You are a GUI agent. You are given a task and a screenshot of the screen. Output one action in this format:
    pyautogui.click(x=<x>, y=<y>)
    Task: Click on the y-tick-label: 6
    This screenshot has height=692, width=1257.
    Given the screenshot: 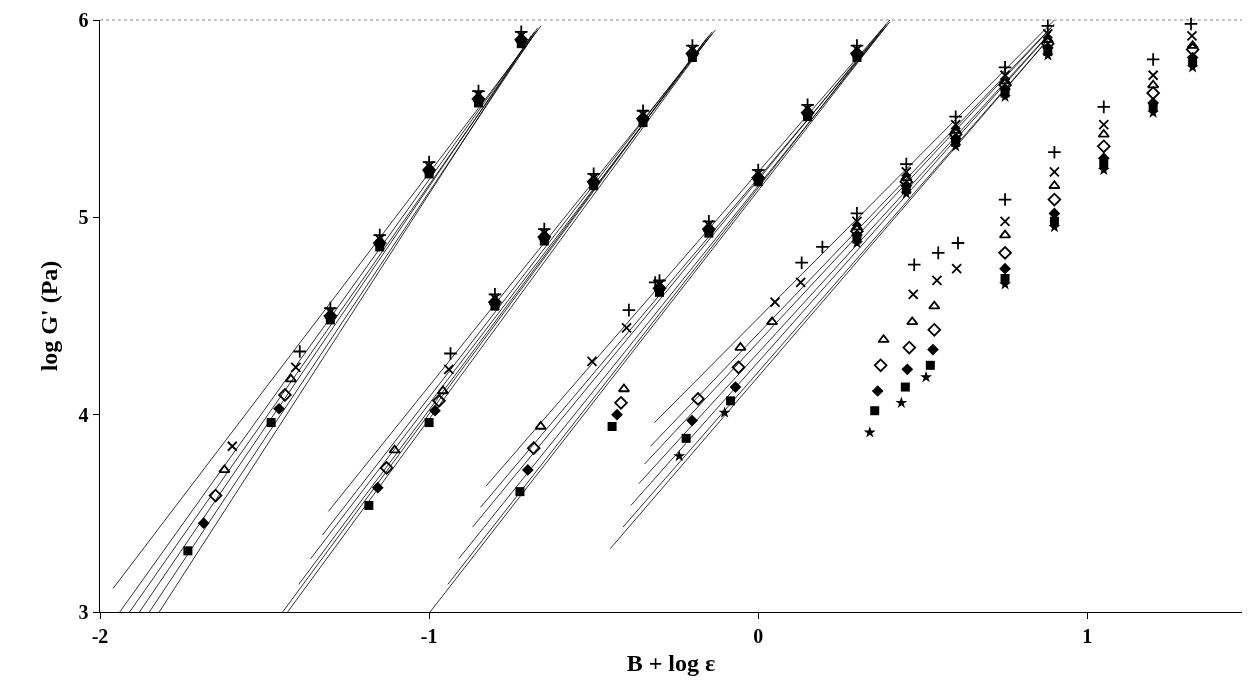 What is the action you would take?
    pyautogui.click(x=83, y=20)
    